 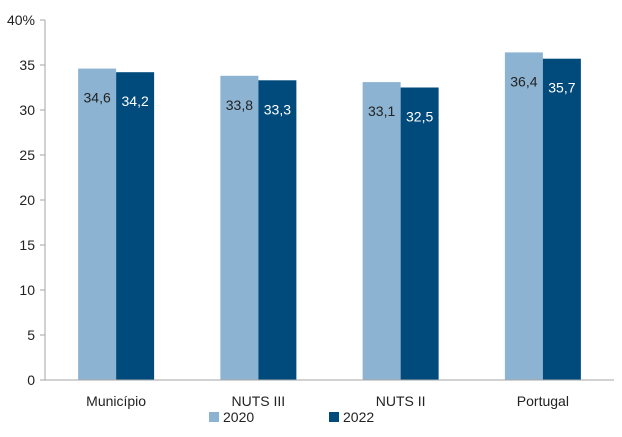 I want to click on y-tick-label: 15, so click(x=27, y=245).